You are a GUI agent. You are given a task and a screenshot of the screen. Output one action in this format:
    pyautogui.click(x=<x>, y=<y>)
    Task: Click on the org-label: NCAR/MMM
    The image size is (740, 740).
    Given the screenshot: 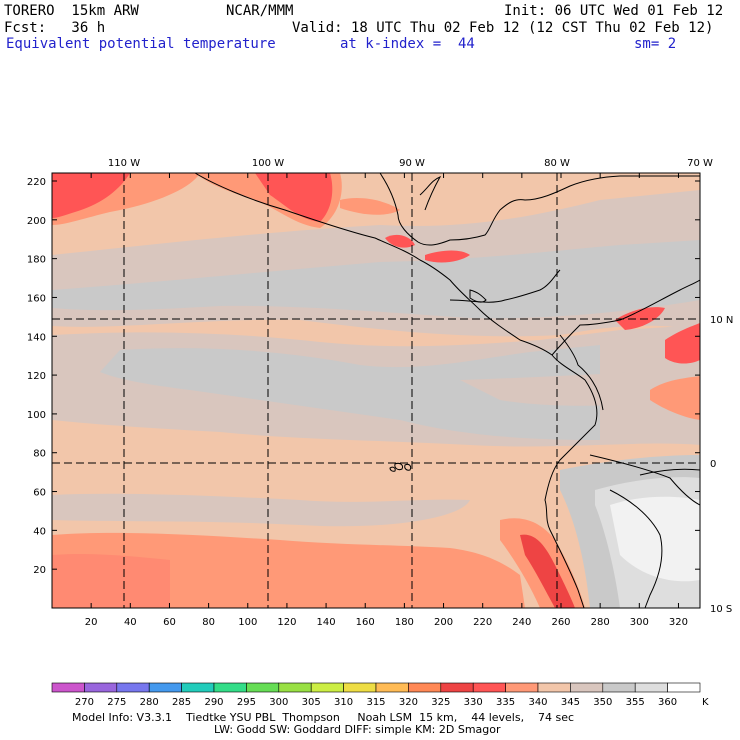 What is the action you would take?
    pyautogui.click(x=260, y=11)
    